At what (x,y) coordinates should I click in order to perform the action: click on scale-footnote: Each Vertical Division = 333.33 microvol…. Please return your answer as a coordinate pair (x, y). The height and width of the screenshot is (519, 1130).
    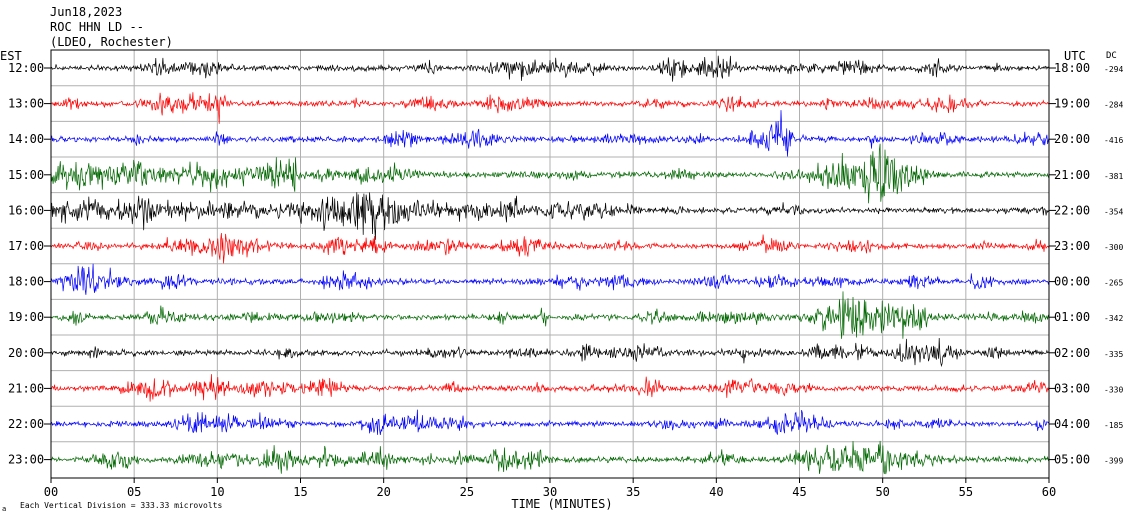
    Looking at the image, I should click on (121, 505).